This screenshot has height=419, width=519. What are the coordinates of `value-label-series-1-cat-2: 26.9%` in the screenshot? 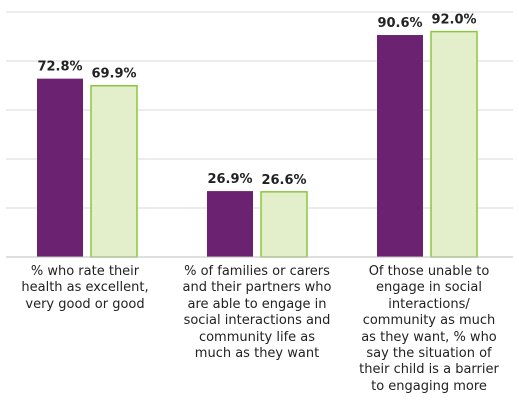 It's located at (229, 179).